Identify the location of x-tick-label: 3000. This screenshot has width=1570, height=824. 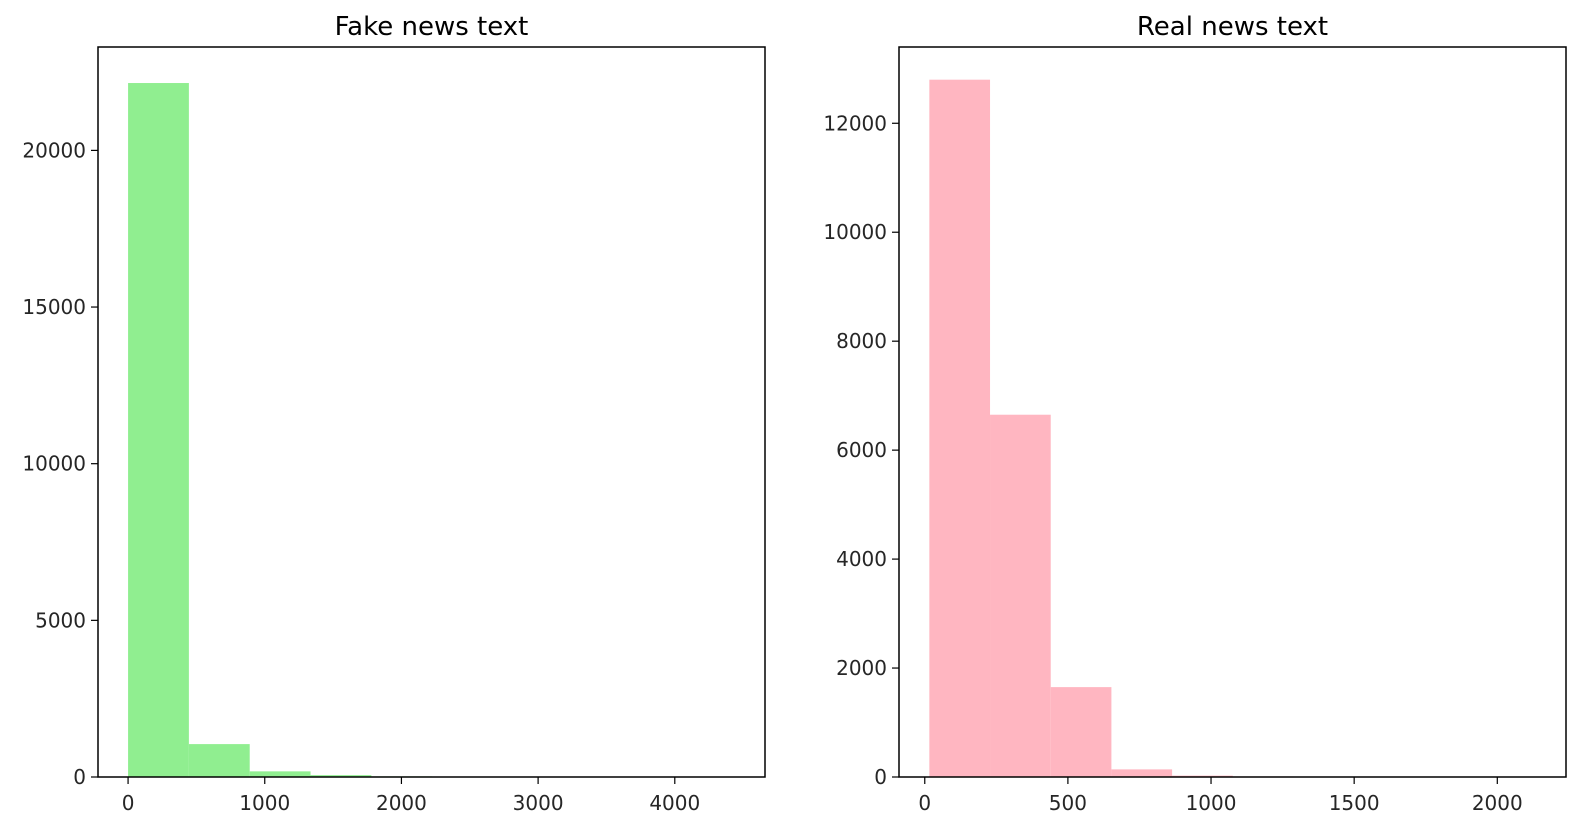
(538, 803).